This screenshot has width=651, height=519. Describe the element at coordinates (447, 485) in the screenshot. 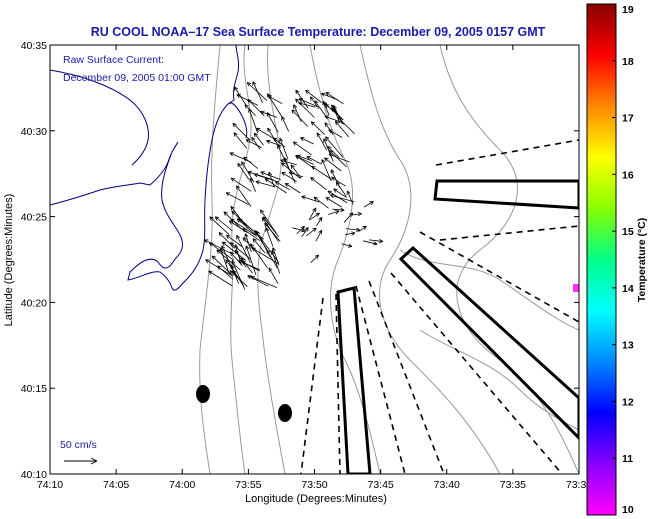

I see `x-tick-label: 73:40` at that location.